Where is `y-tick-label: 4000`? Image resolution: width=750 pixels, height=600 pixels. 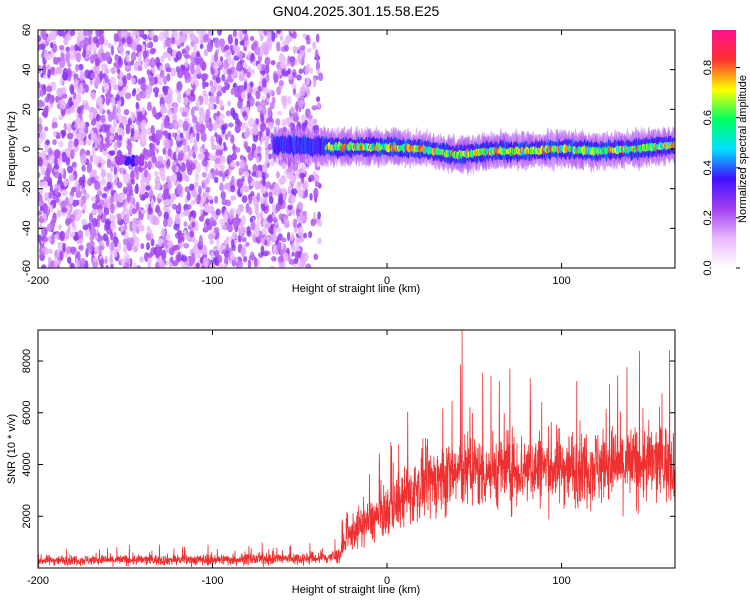
y-tick-label: 4000 is located at coordinates (27, 464).